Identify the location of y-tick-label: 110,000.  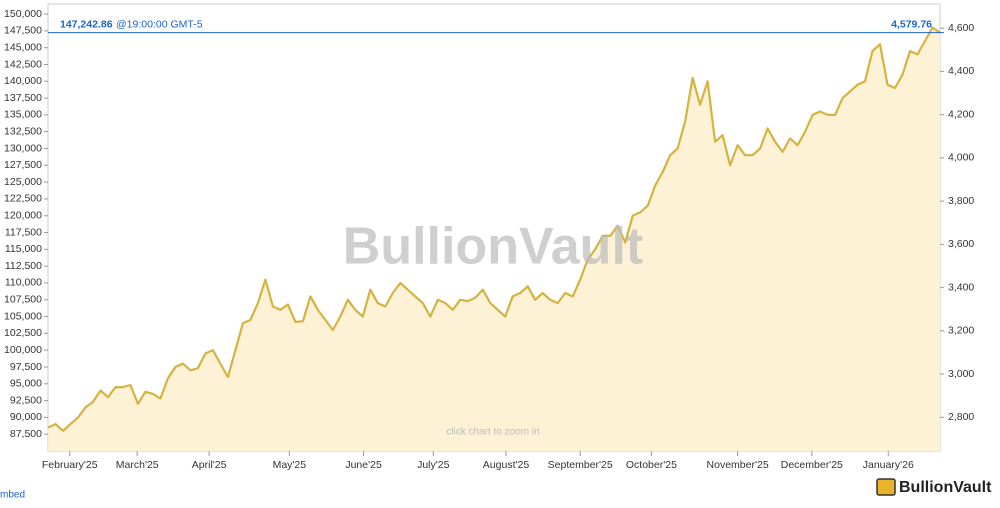
(23, 283).